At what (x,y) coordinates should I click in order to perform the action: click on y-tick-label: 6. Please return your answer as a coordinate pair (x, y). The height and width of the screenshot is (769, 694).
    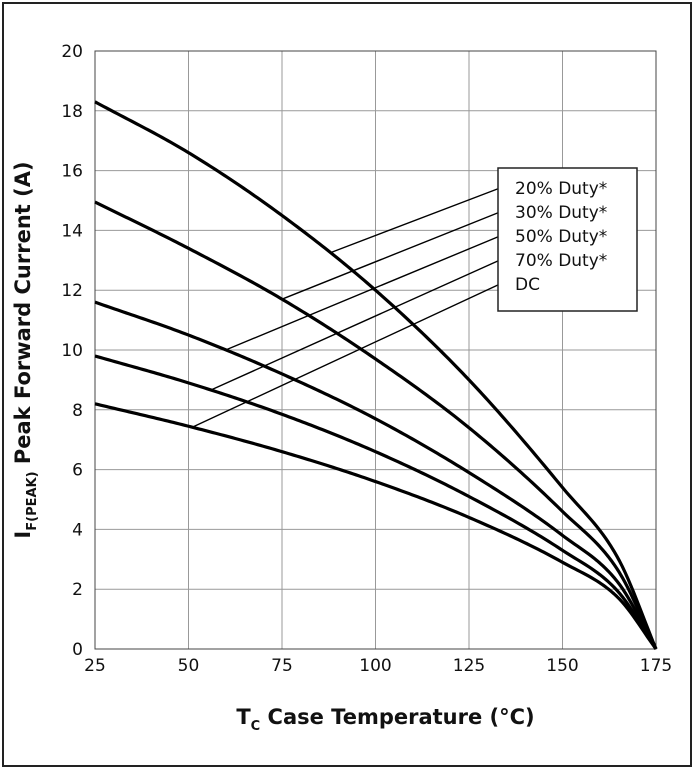
    Looking at the image, I should click on (77, 471).